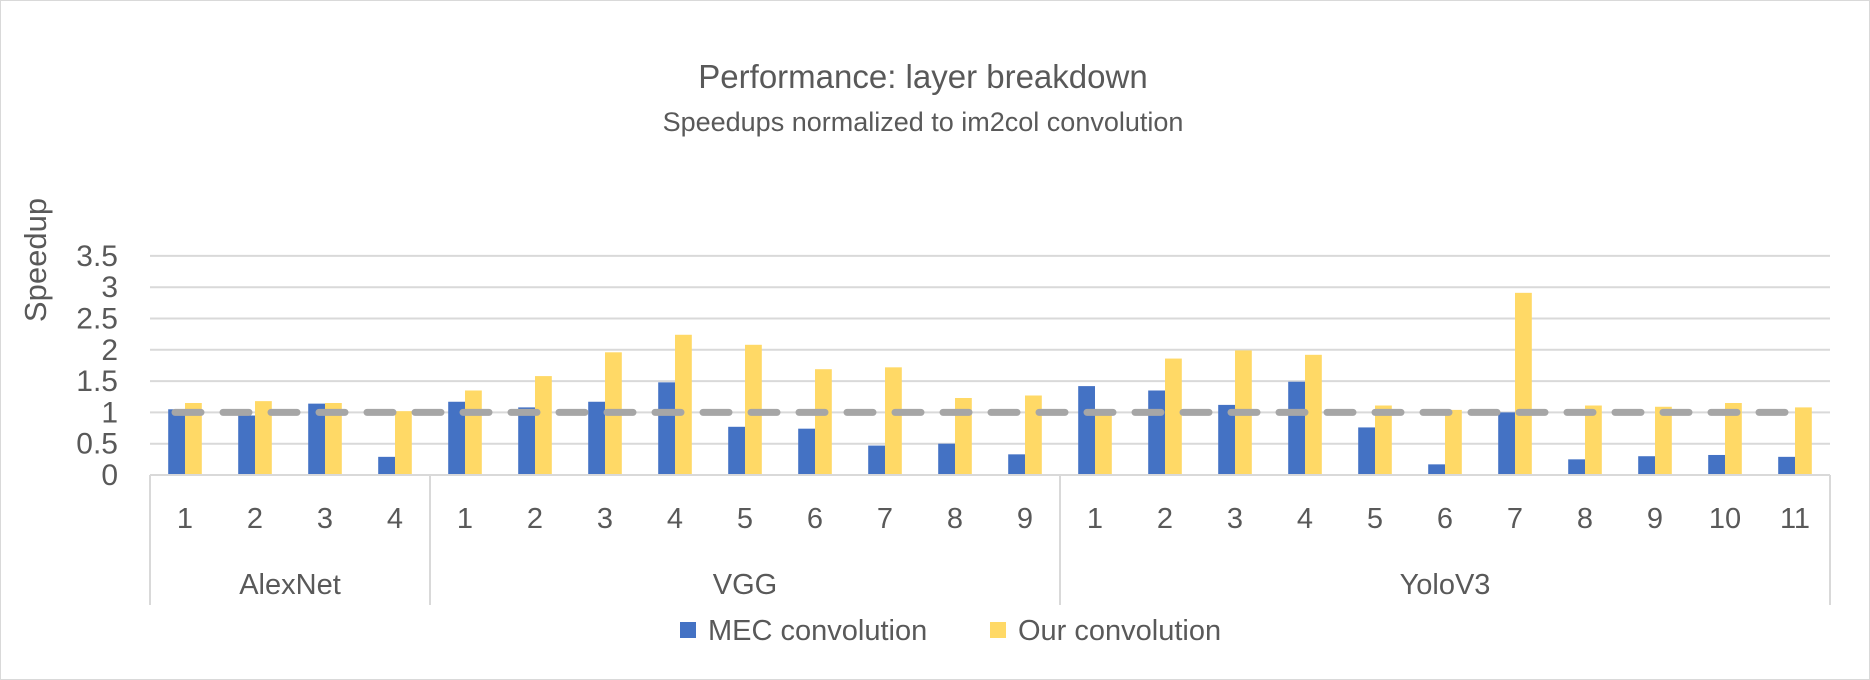 The width and height of the screenshot is (1870, 680). What do you see at coordinates (109, 412) in the screenshot?
I see `y-tick-label: 1` at bounding box center [109, 412].